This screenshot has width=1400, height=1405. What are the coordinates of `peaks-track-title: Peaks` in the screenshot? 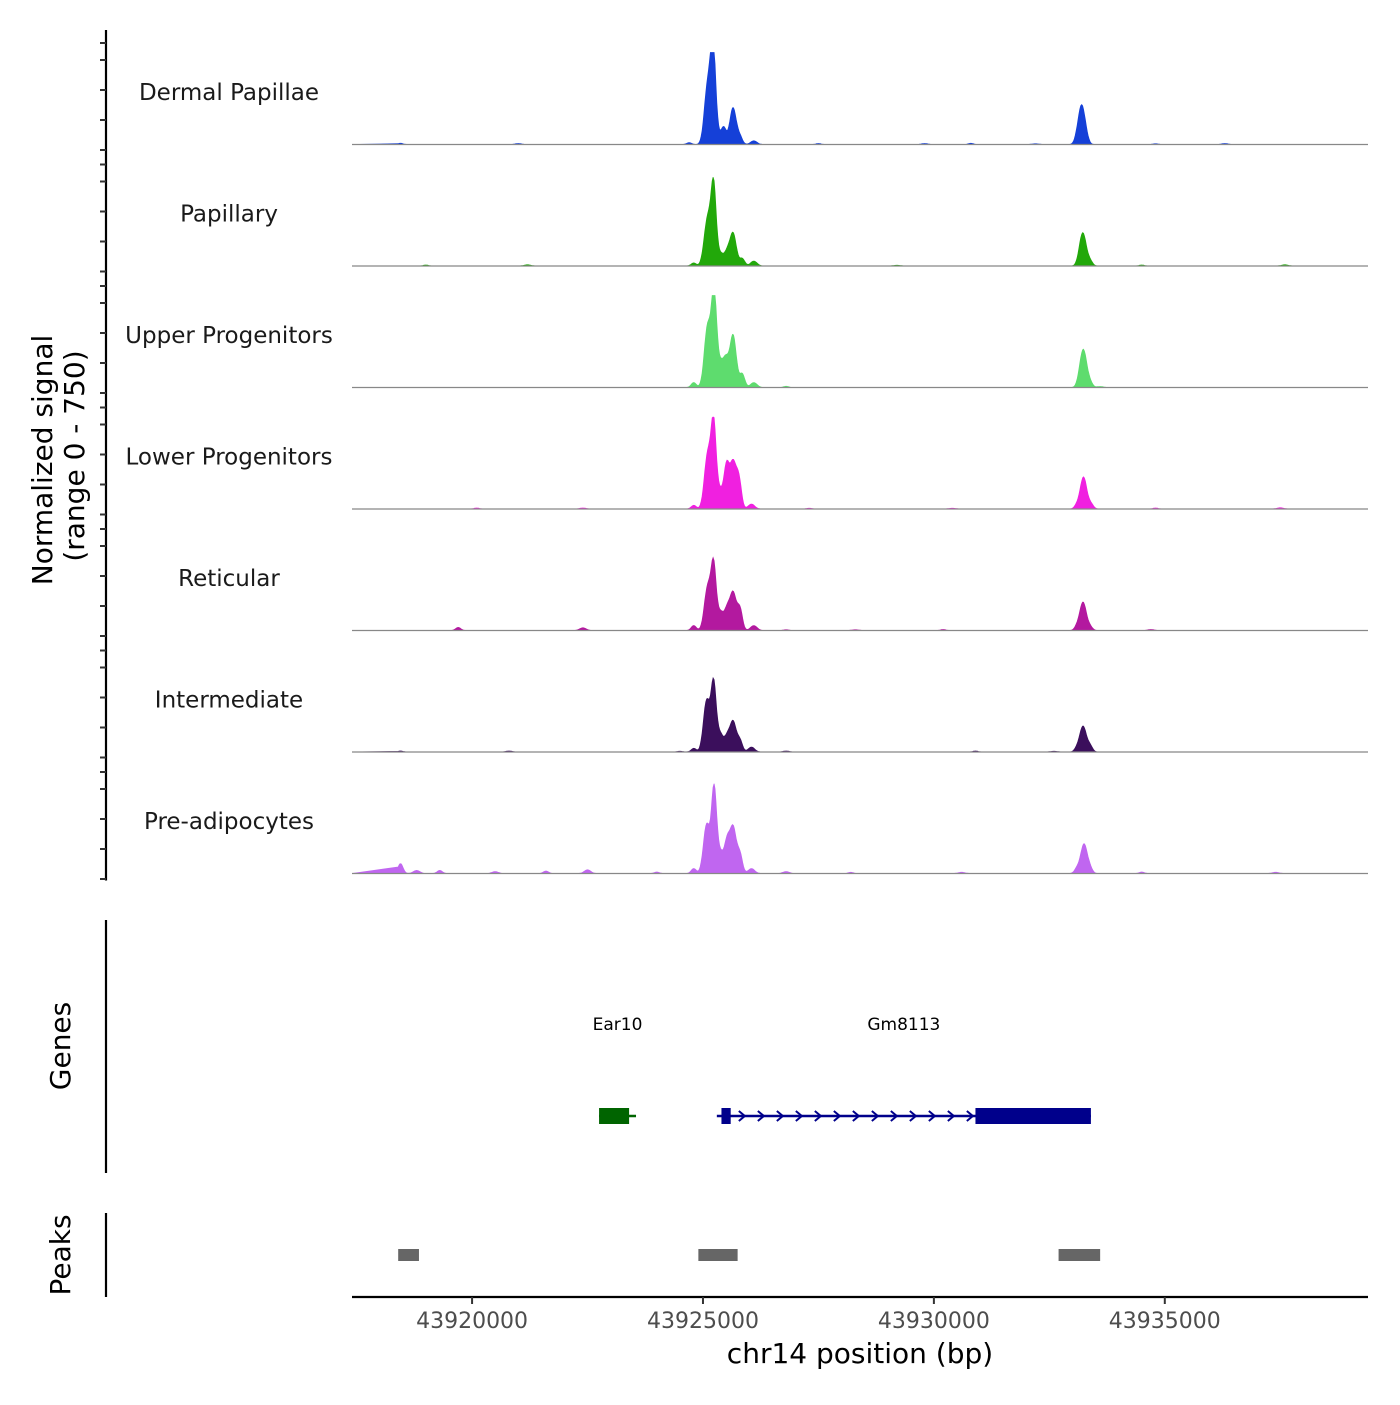 It's located at (60, 1254).